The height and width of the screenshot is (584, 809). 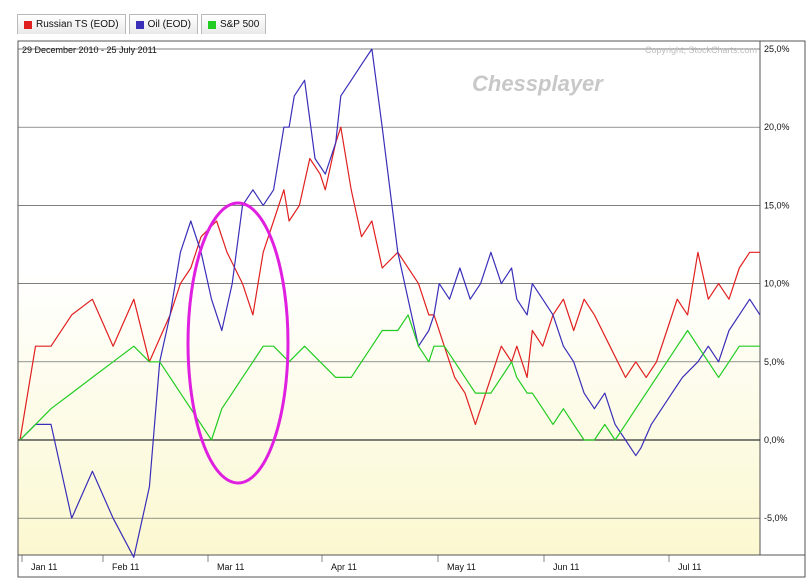 I want to click on legend-swatch-blue, so click(x=139, y=24).